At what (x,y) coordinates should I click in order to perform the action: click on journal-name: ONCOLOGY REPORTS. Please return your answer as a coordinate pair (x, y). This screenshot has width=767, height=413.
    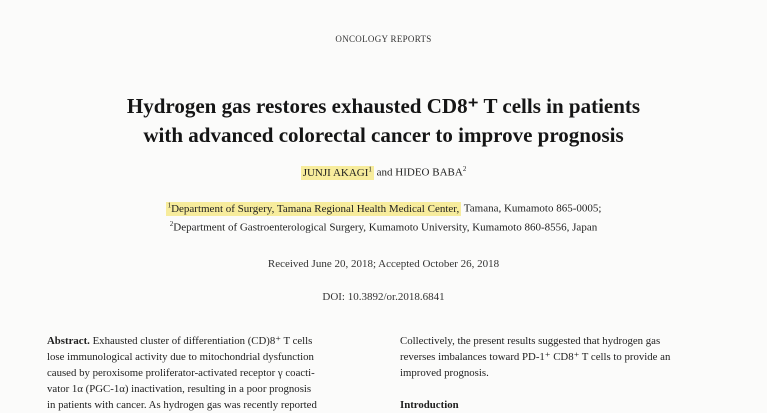
    Looking at the image, I should click on (383, 39).